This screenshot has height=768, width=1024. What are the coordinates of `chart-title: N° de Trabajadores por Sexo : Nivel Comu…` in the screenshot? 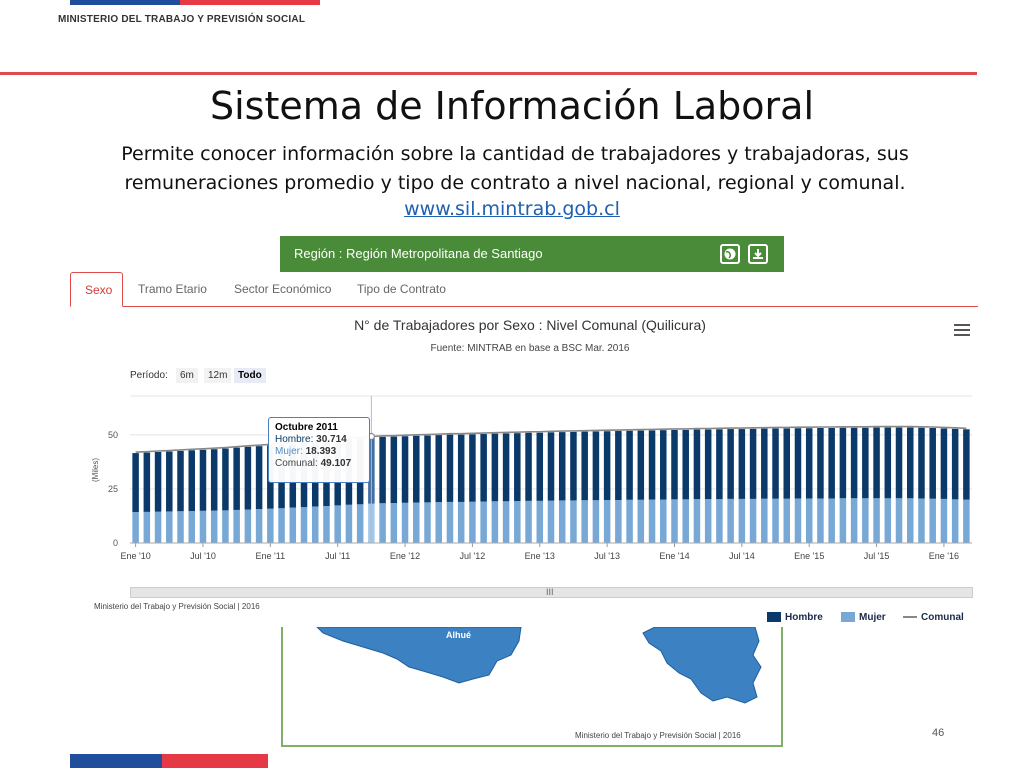 It's located at (530, 325).